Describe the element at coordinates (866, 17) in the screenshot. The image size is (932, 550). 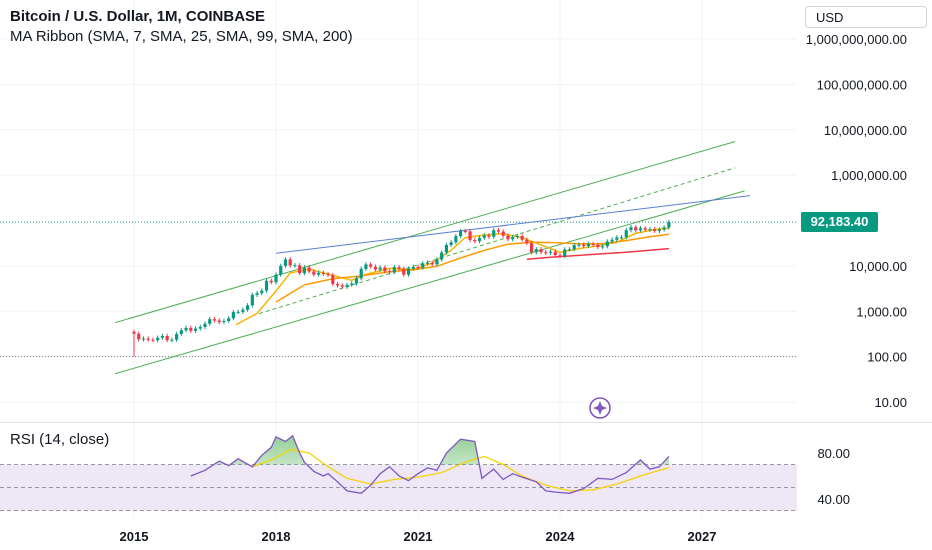
I see `currency-button: USD` at that location.